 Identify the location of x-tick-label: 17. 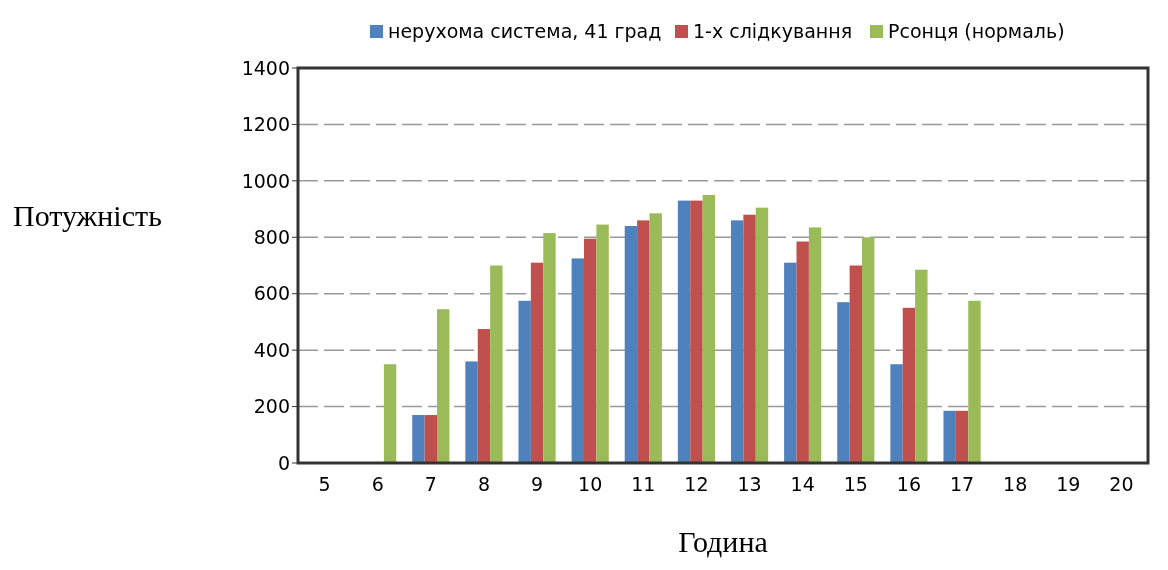
(962, 484).